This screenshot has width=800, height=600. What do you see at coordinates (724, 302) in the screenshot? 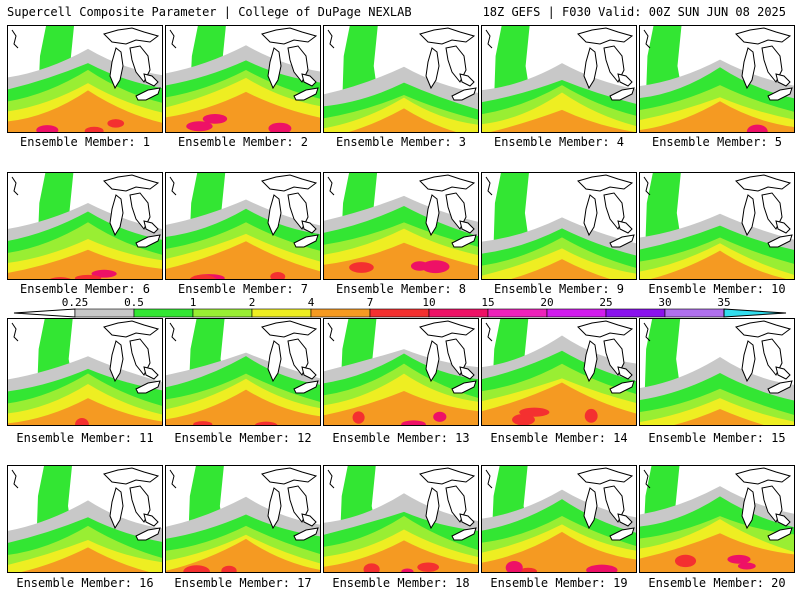
I see `legend-tick-label: 35` at bounding box center [724, 302].